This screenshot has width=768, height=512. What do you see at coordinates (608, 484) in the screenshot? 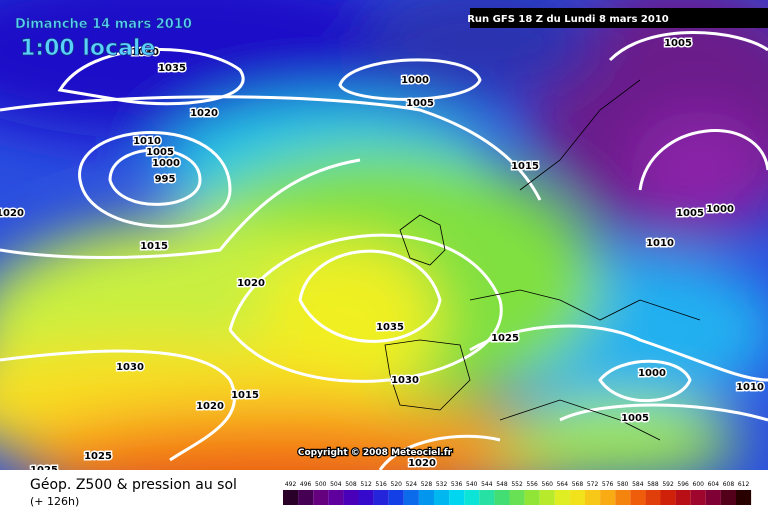
I see `legend-label: 576` at bounding box center [608, 484].